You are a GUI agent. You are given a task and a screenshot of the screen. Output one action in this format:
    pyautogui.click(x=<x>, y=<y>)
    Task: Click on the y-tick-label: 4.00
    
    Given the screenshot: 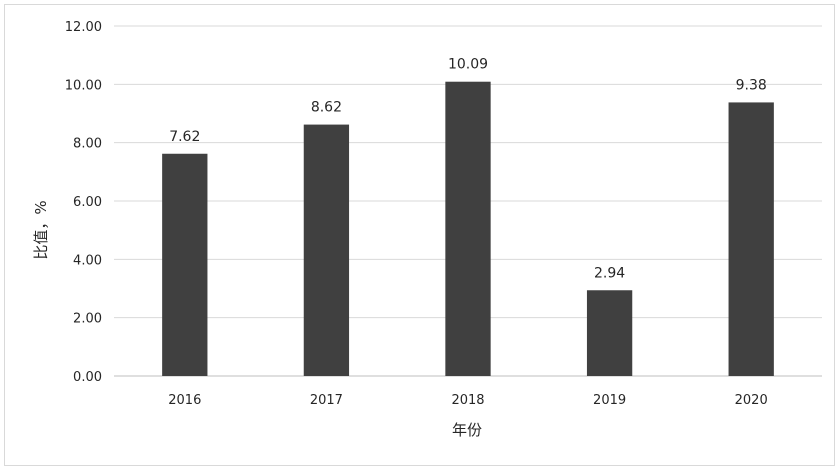 What is the action you would take?
    pyautogui.click(x=87, y=260)
    